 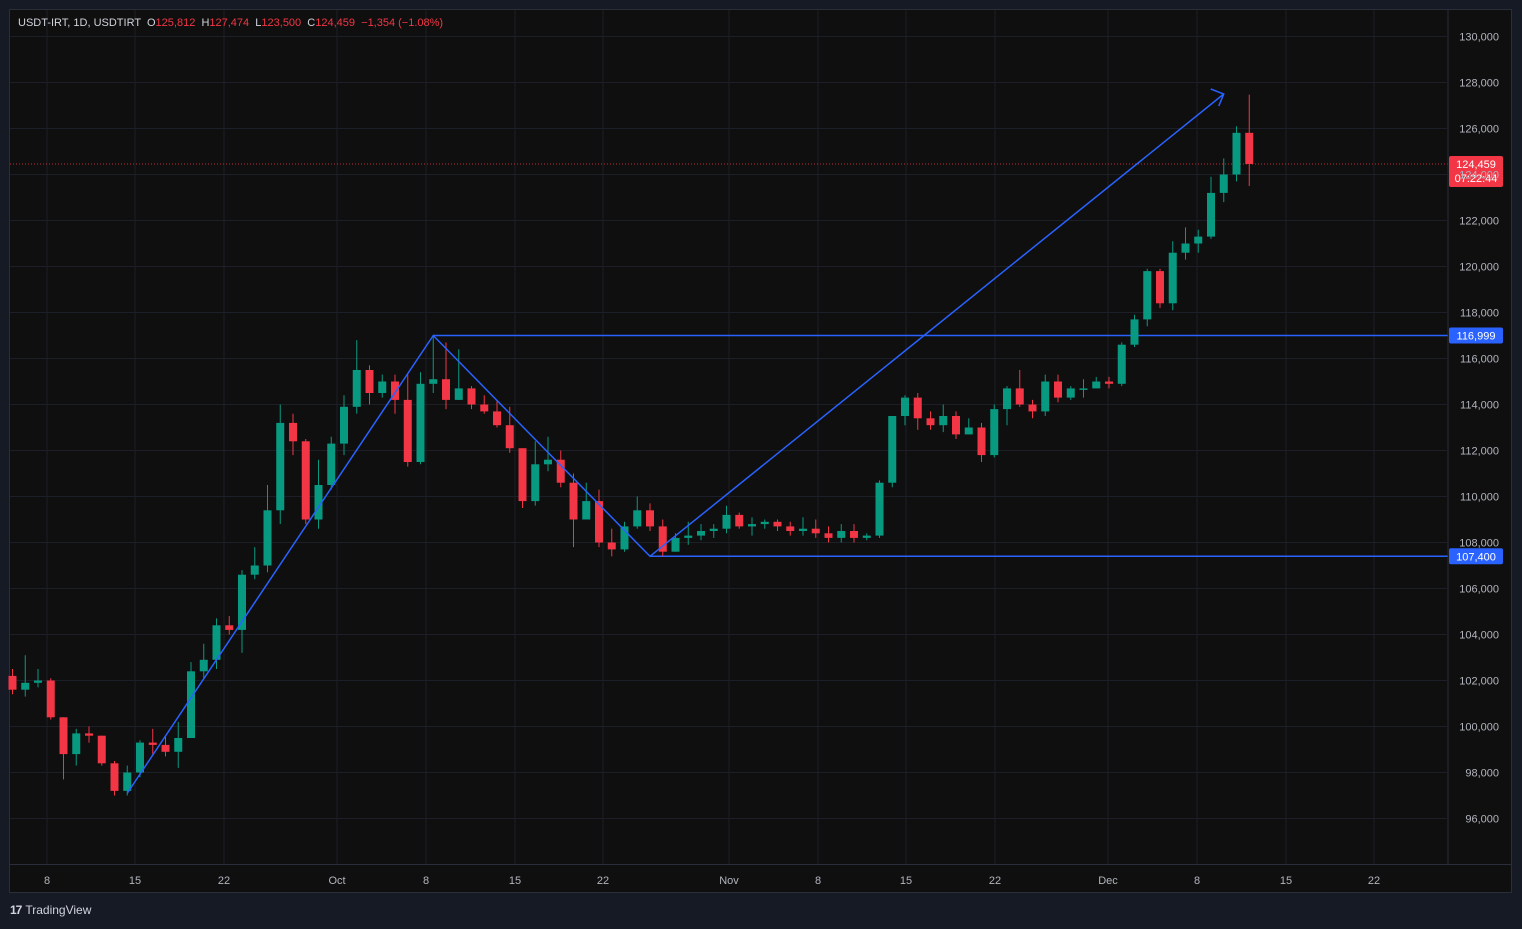 What do you see at coordinates (79, 23) in the screenshot?
I see `symbol-info: USDT-IRT, 1D, USDTIRT` at bounding box center [79, 23].